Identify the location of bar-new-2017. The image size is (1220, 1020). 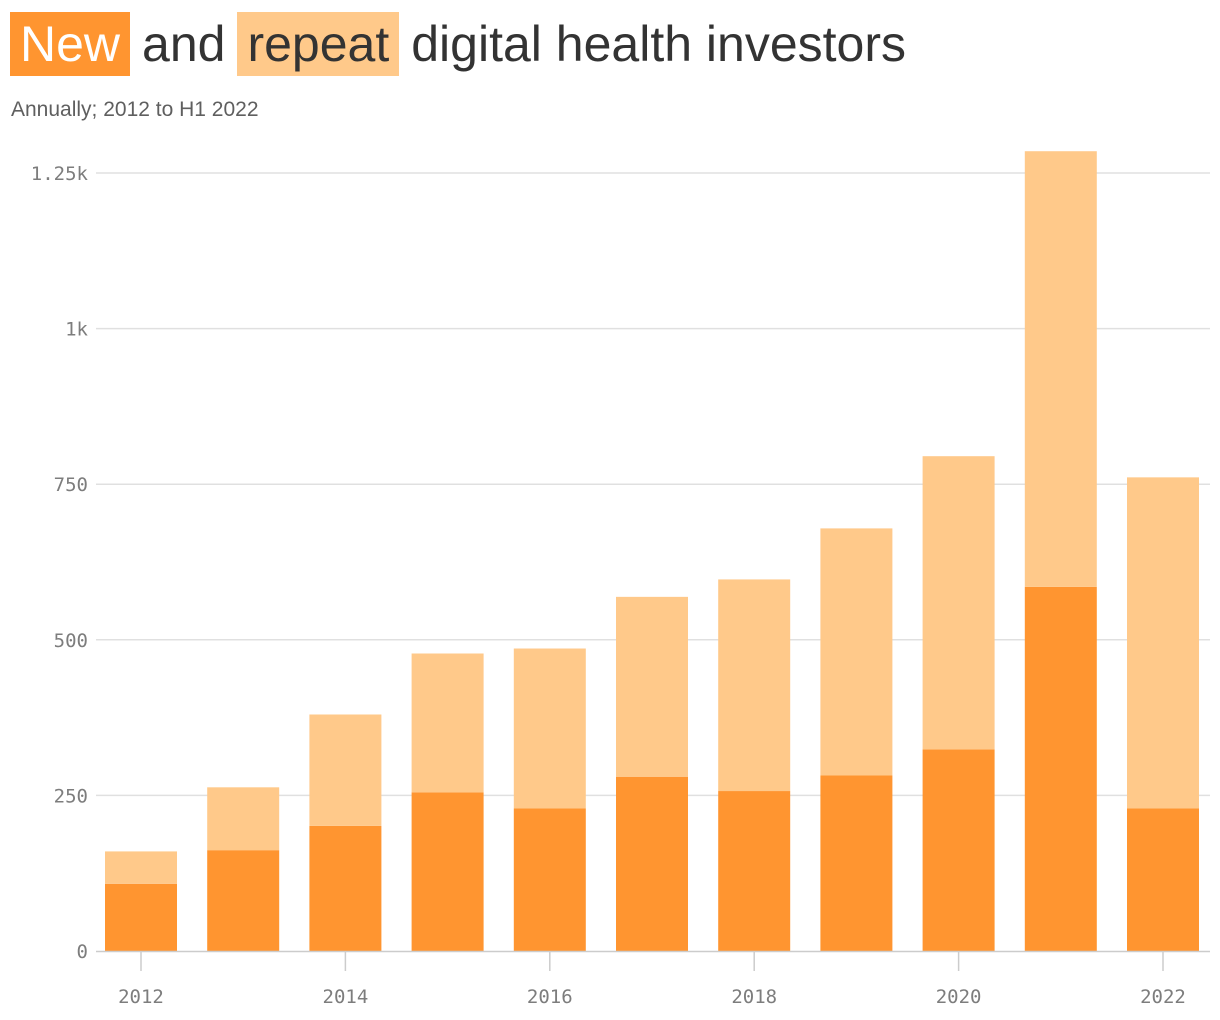
(652, 863).